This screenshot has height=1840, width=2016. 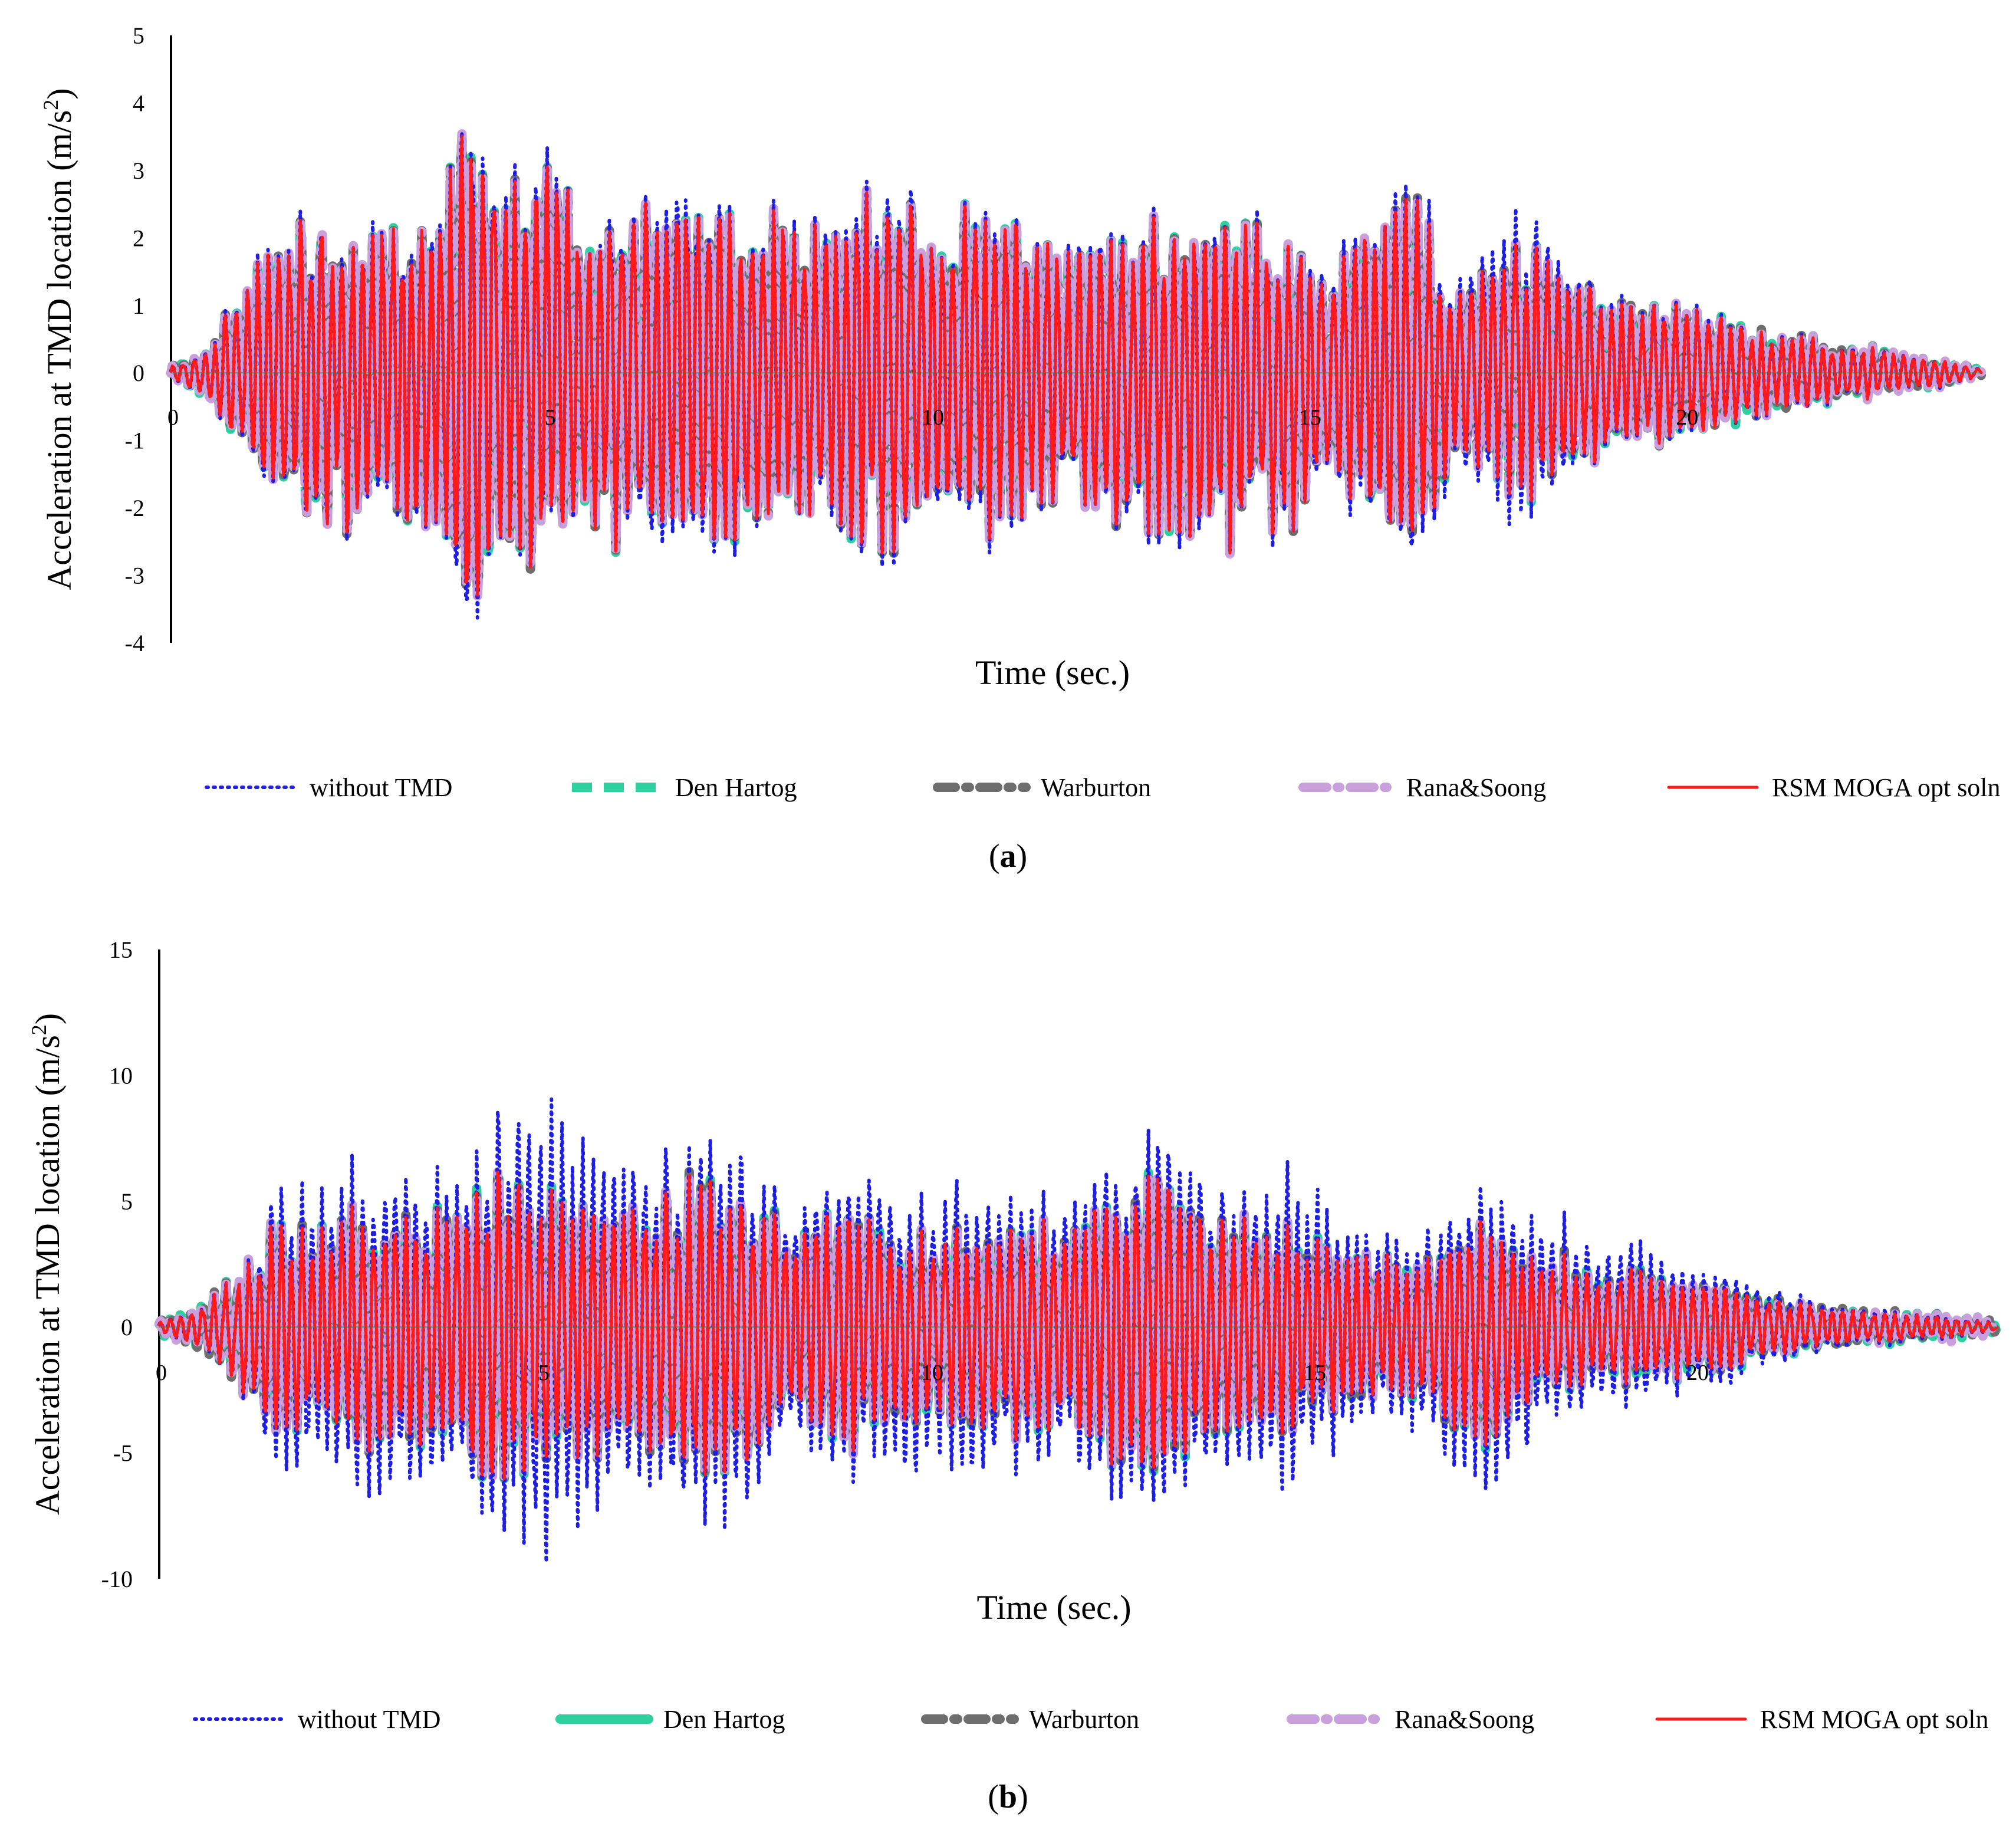 I want to click on y-tick-label: -10, so click(x=117, y=1579).